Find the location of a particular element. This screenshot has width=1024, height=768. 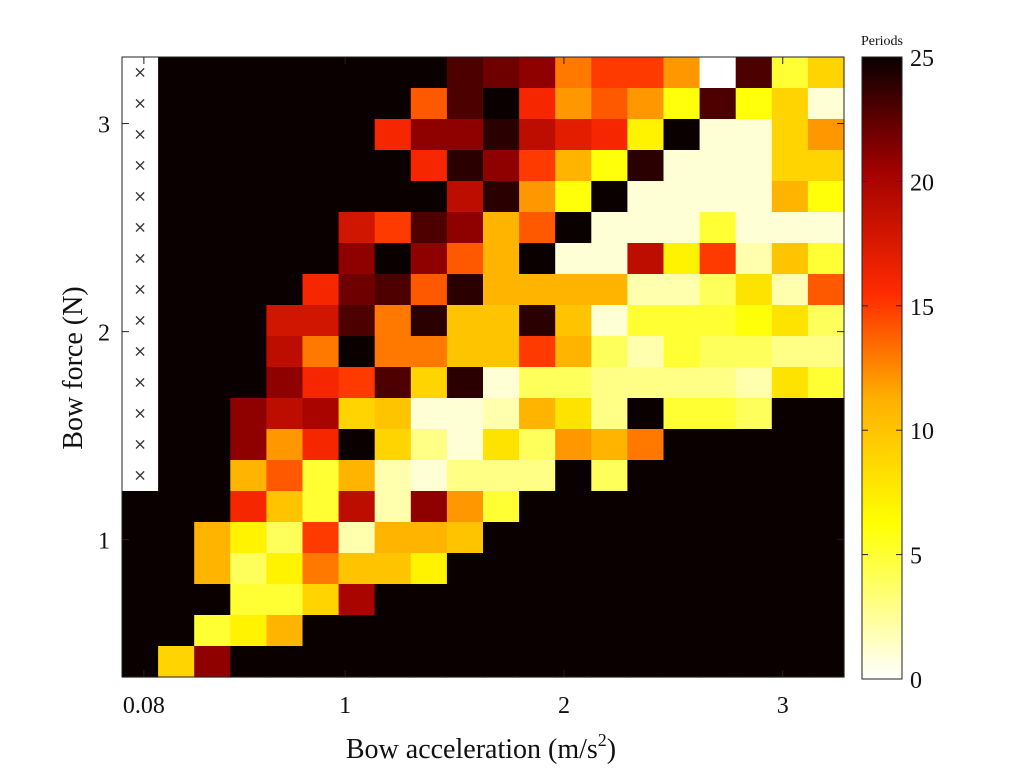

colorbar-tick-label: 20 is located at coordinates (922, 183).